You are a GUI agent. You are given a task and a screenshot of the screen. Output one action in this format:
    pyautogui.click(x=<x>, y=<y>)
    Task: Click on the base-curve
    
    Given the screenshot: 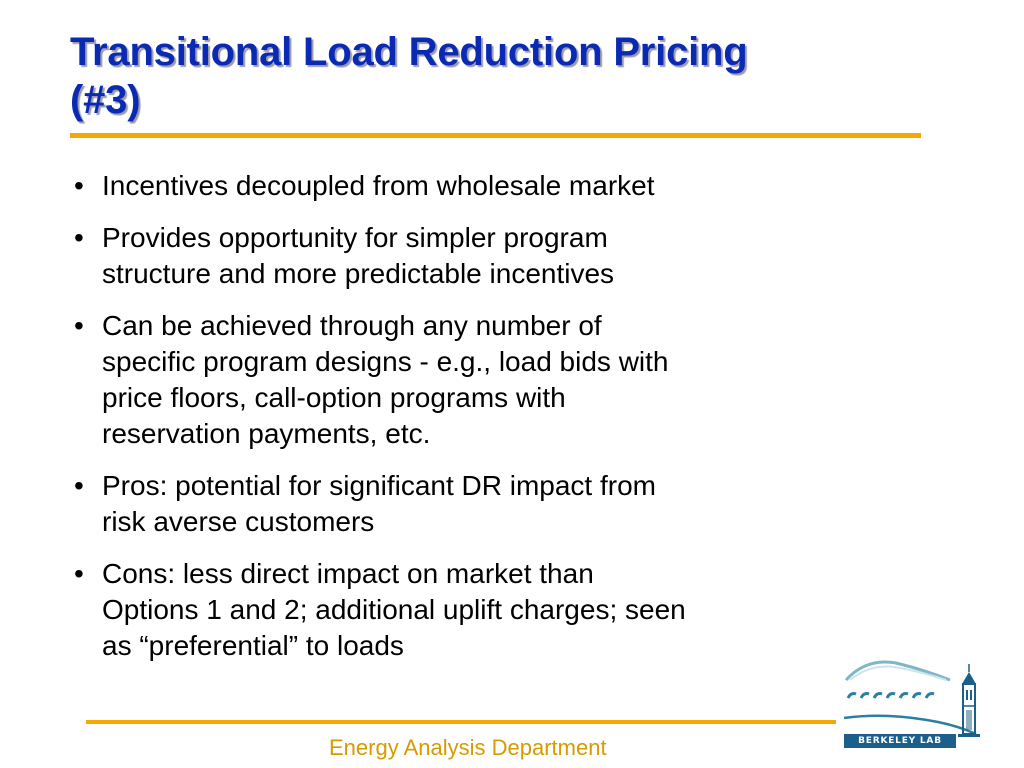 What is the action you would take?
    pyautogui.click(x=910, y=725)
    